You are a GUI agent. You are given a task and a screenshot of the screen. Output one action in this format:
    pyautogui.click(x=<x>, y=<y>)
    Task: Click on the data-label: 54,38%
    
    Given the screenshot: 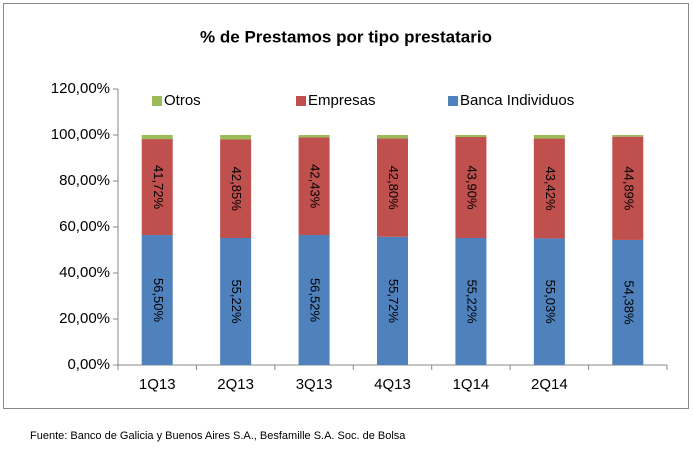 What is the action you would take?
    pyautogui.click(x=628, y=302)
    